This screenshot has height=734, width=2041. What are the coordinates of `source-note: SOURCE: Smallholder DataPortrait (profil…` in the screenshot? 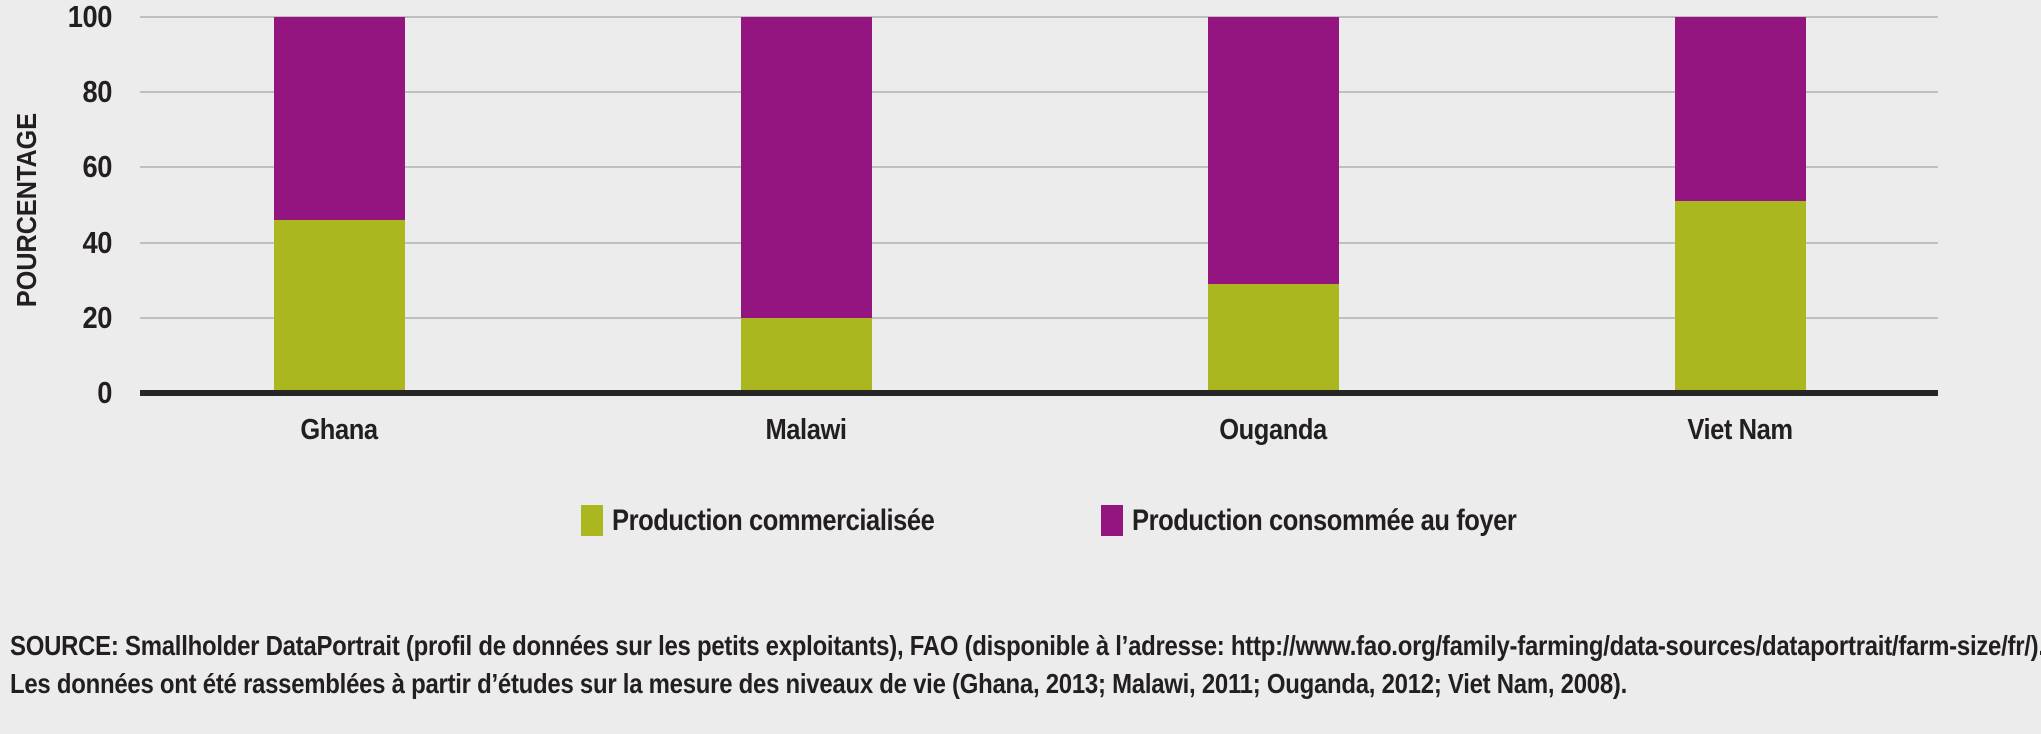 It's located at (1025, 665).